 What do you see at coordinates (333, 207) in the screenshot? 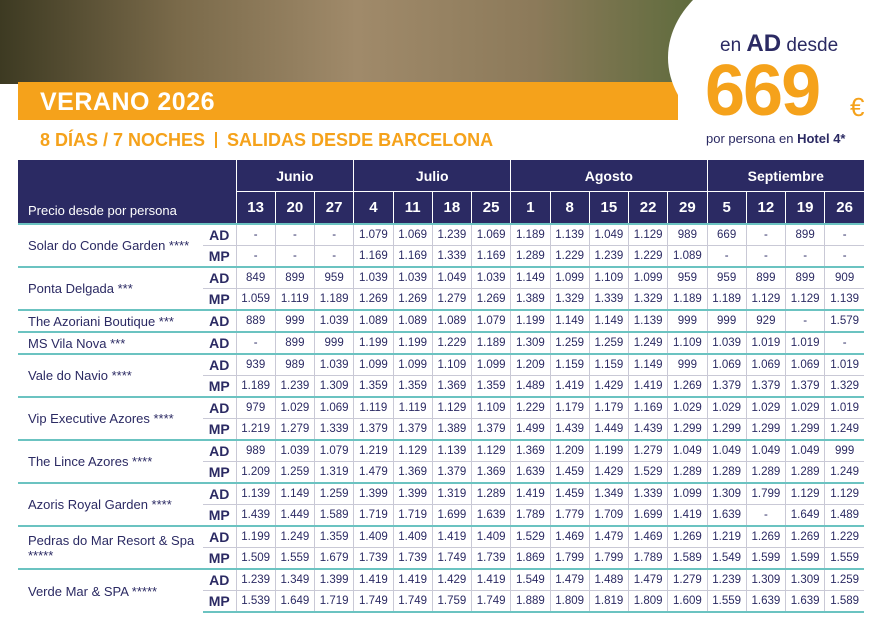
I see `day: 27` at bounding box center [333, 207].